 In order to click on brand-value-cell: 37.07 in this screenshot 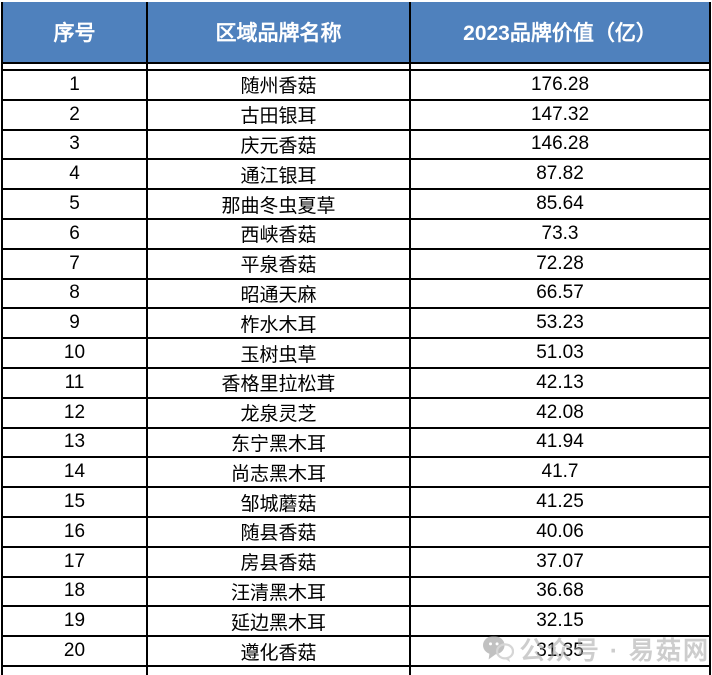, I will do `click(560, 561)`.